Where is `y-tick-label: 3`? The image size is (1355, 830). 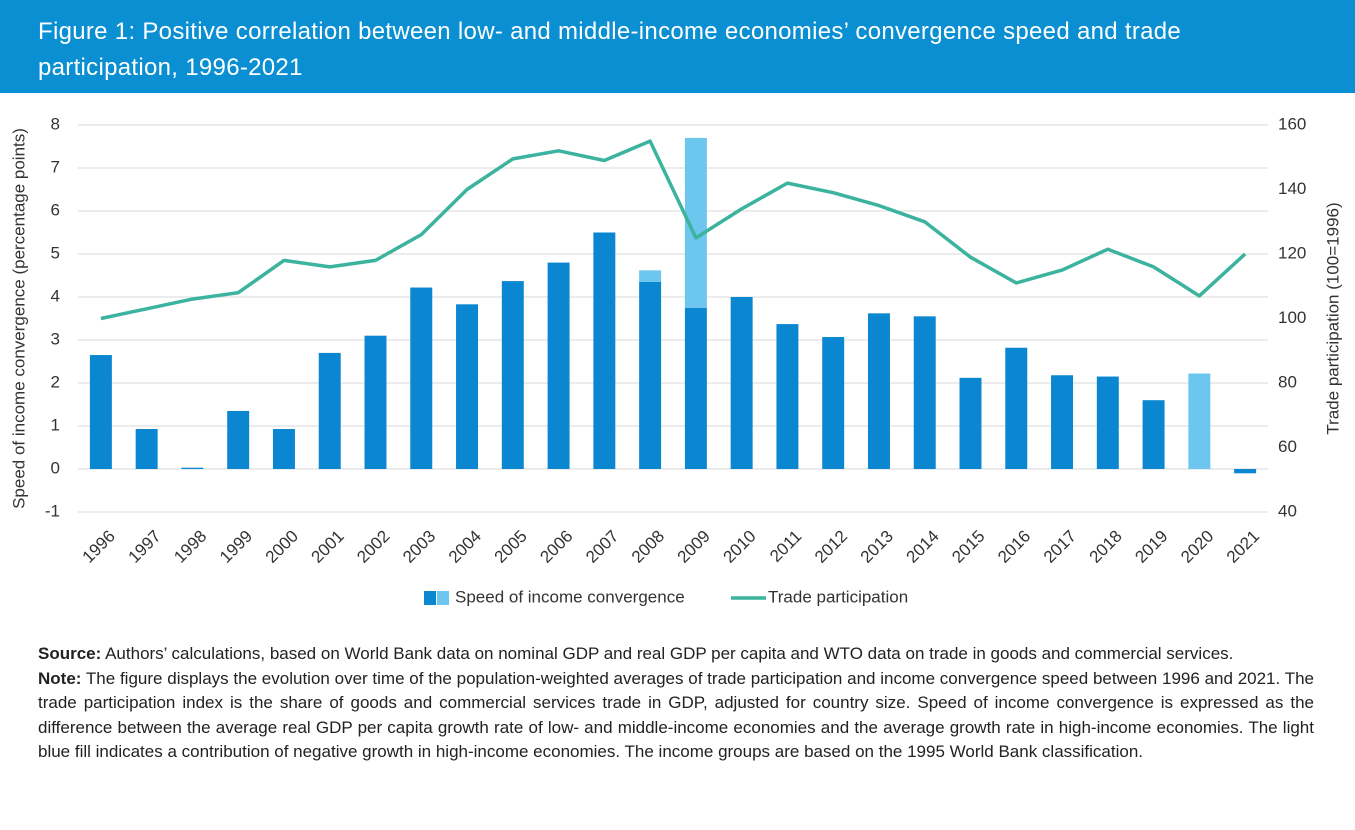 y-tick-label: 3 is located at coordinates (55, 338).